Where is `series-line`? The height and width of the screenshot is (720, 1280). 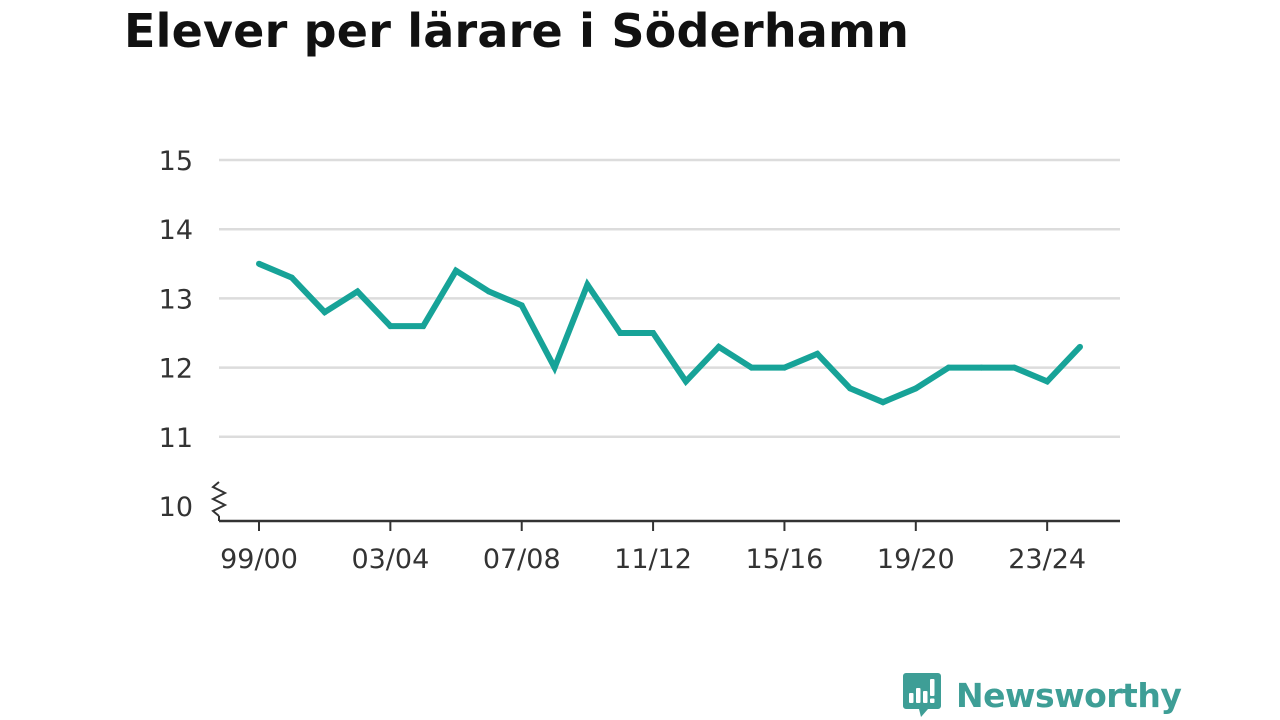 series-line is located at coordinates (670, 333).